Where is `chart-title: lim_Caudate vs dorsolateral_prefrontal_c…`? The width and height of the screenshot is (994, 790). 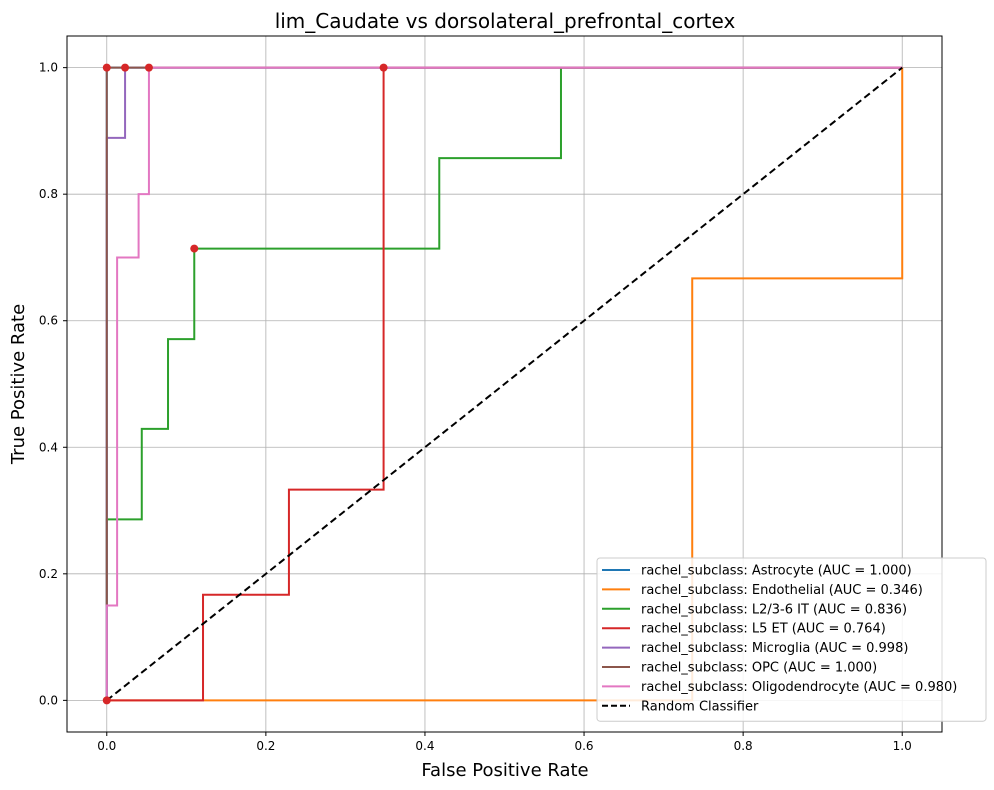
chart-title: lim_Caudate vs dorsolateral_prefrontal_c… is located at coordinates (505, 21).